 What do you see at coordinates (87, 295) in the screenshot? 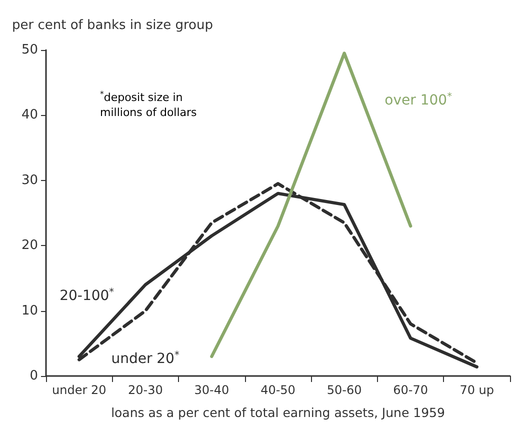
I see `series-label: 20-100*` at bounding box center [87, 295].